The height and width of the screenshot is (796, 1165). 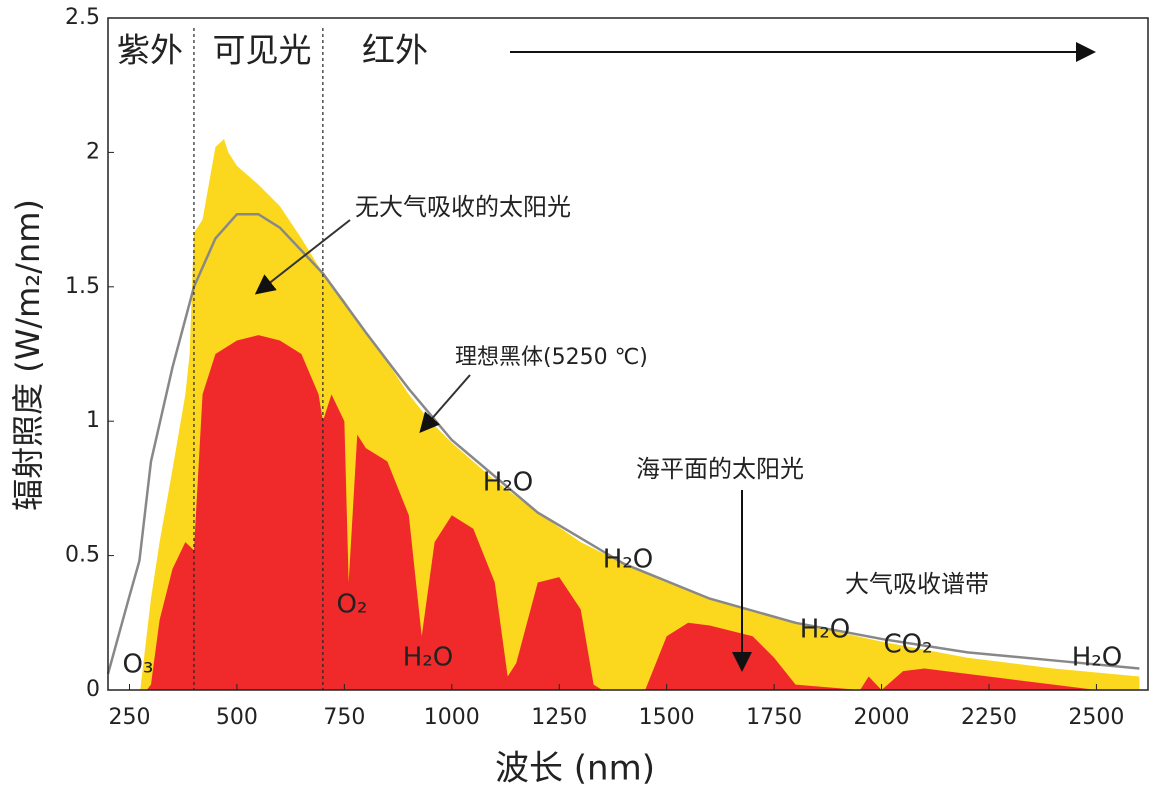 I want to click on absorption-label: 大气吸收谱带, so click(x=917, y=584).